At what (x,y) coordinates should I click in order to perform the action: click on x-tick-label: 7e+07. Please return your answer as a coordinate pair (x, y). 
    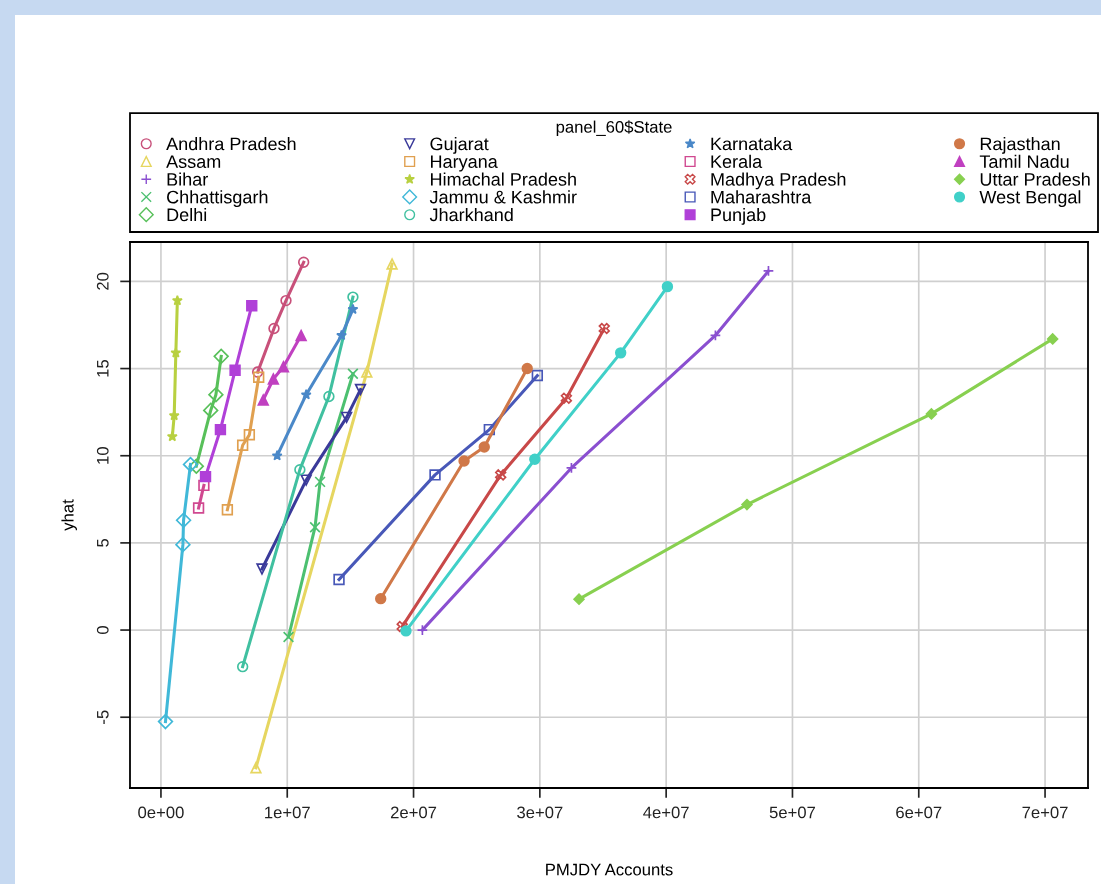
    Looking at the image, I should click on (1045, 812).